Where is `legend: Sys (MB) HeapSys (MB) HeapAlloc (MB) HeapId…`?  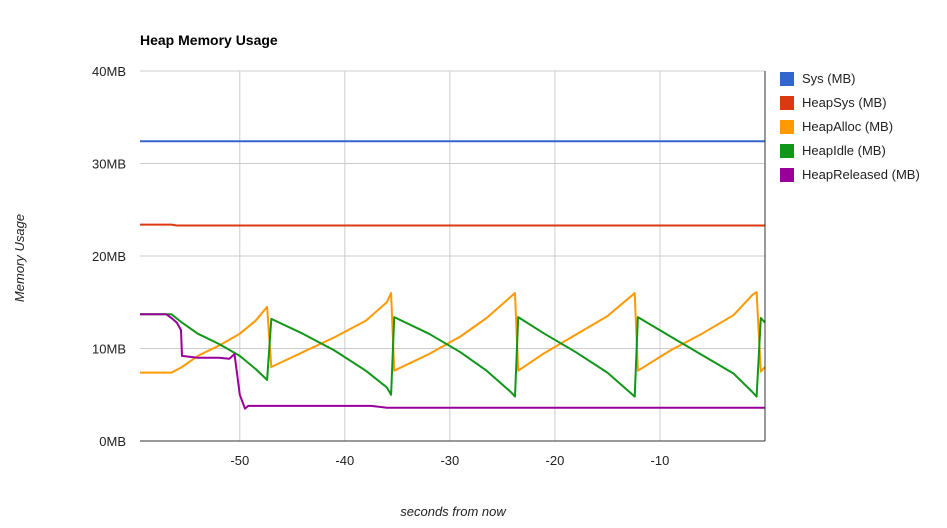 legend: Sys (MB) HeapSys (MB) HeapAlloc (MB) HeapId… is located at coordinates (850, 126).